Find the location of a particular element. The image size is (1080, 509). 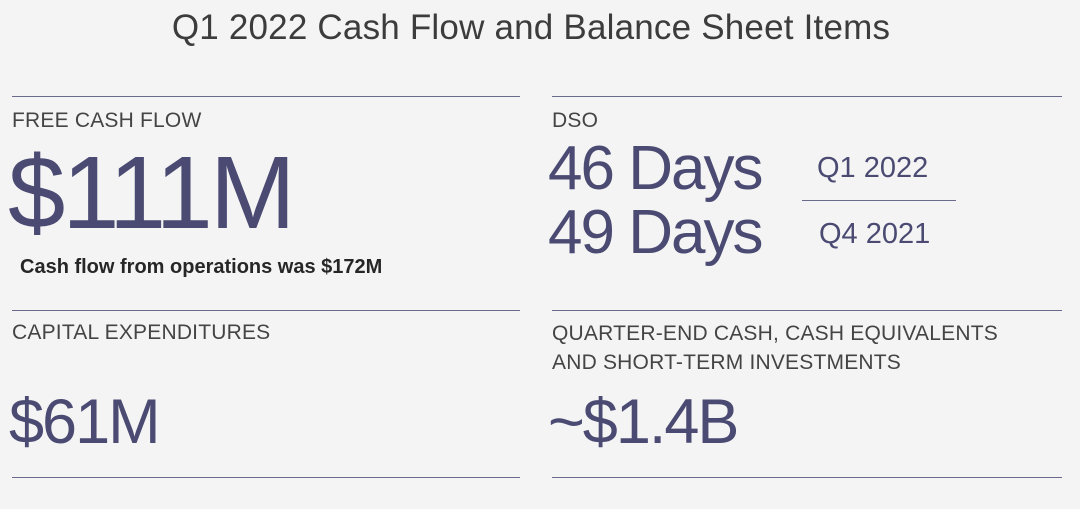

divider-bottom-right is located at coordinates (807, 477).